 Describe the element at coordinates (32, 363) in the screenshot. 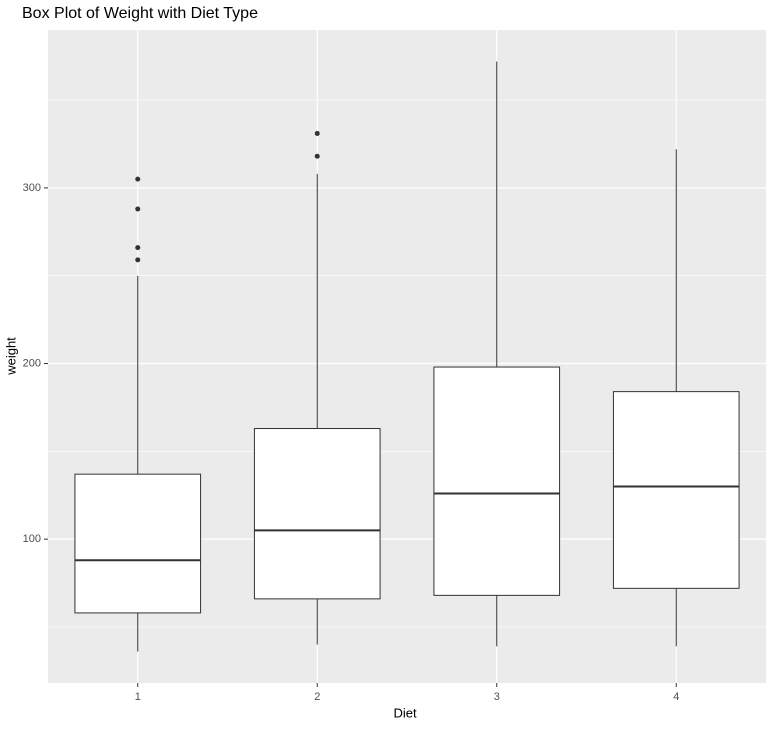

I see `y-tick-label: 200` at that location.